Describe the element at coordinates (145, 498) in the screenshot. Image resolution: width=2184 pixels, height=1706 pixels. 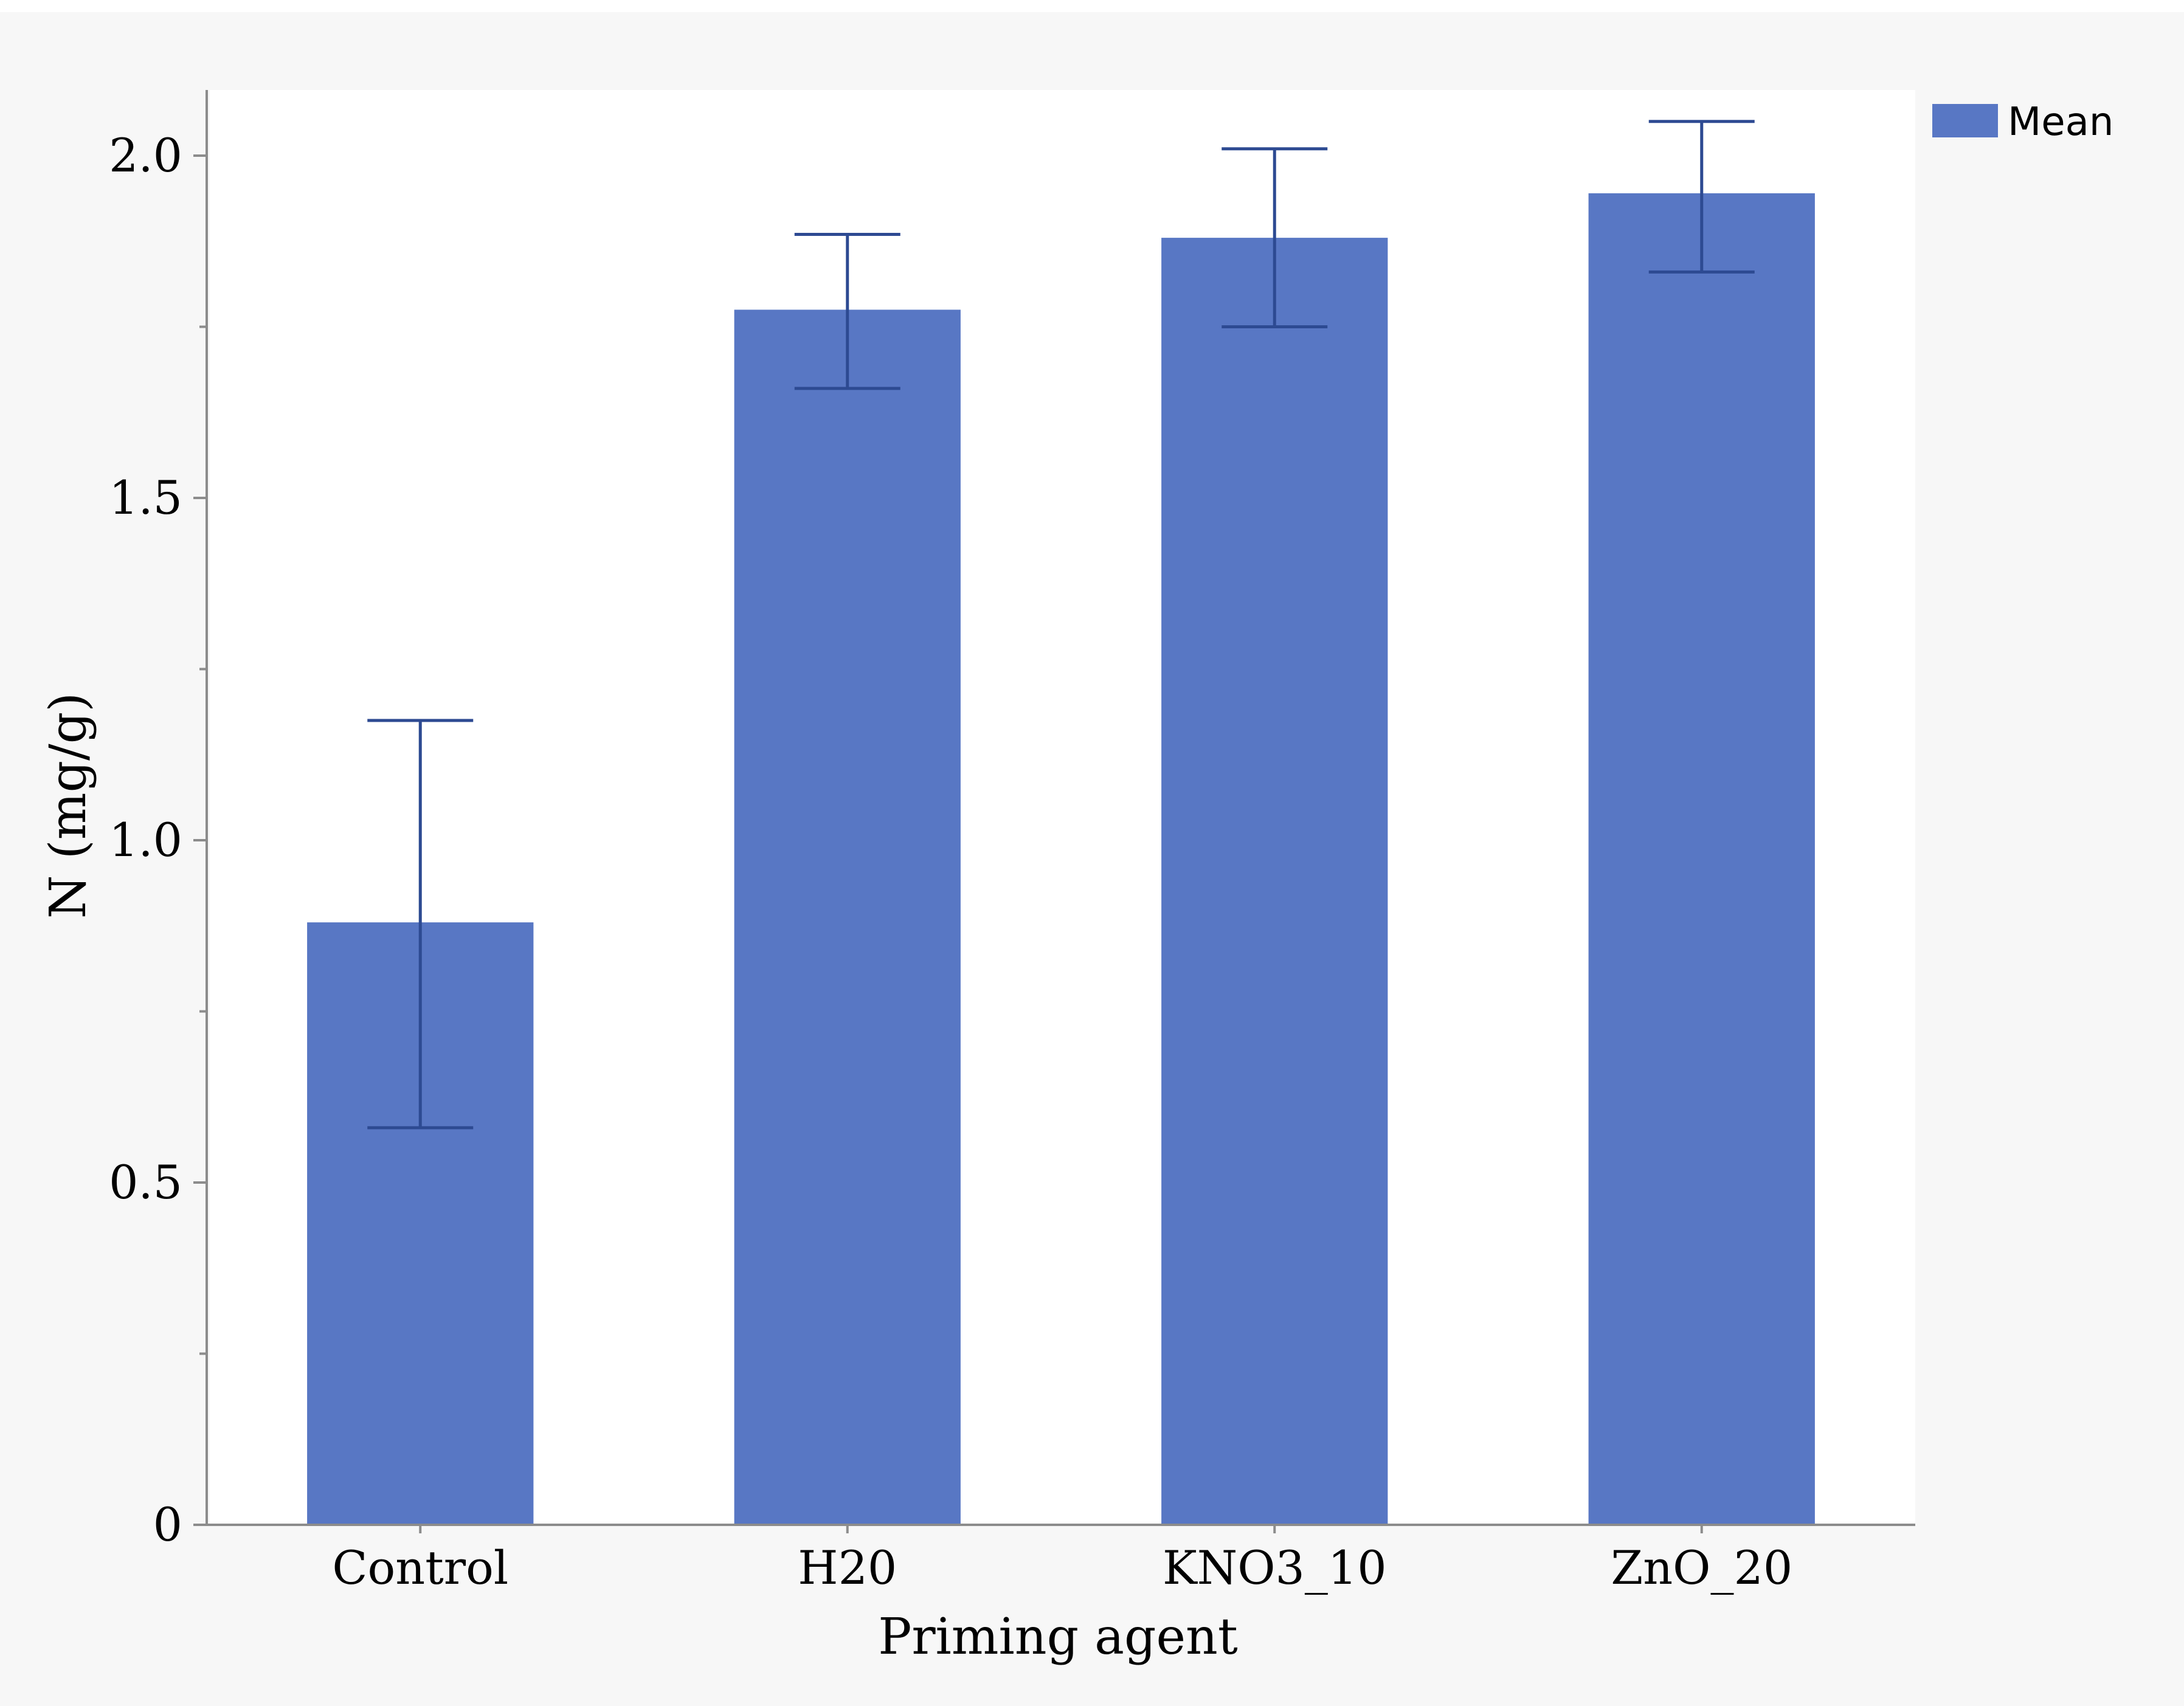
I see `y-tick-label: 1.5` at that location.